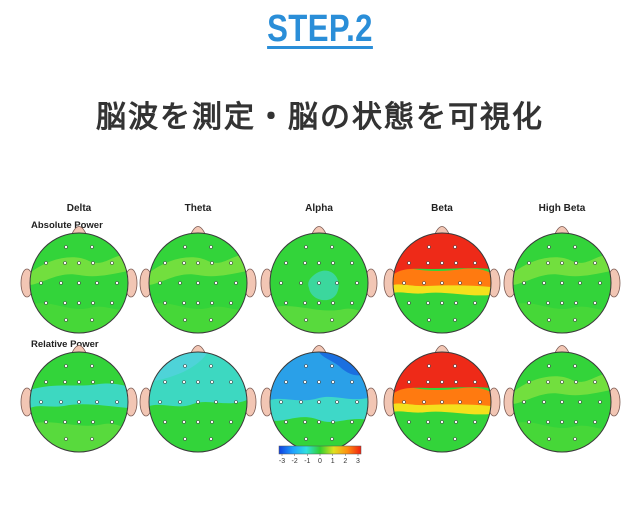  Describe the element at coordinates (198, 399) in the screenshot. I see `head-map-relative-theta` at that location.